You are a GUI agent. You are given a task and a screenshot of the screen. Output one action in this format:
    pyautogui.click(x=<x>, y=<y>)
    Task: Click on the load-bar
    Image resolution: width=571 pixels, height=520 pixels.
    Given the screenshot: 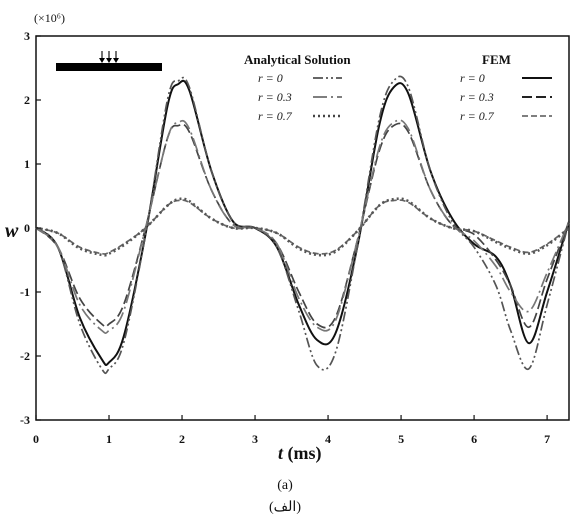 What is the action you would take?
    pyautogui.click(x=109, y=67)
    